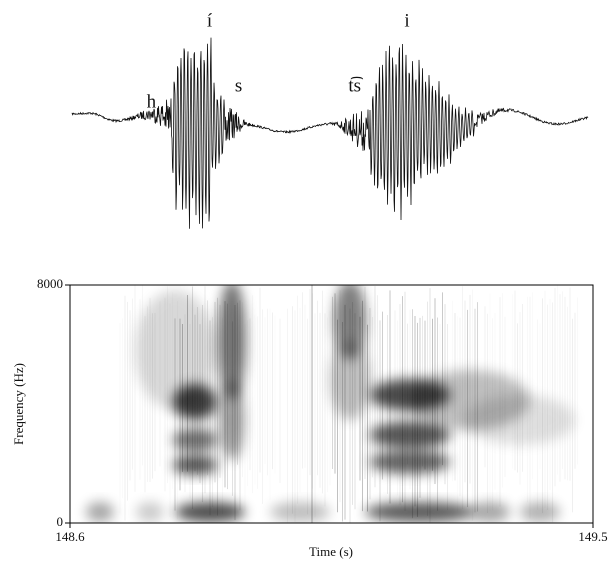 Image resolution: width=608 pixels, height=563 pixels. I want to click on segment-label: h, so click(152, 101).